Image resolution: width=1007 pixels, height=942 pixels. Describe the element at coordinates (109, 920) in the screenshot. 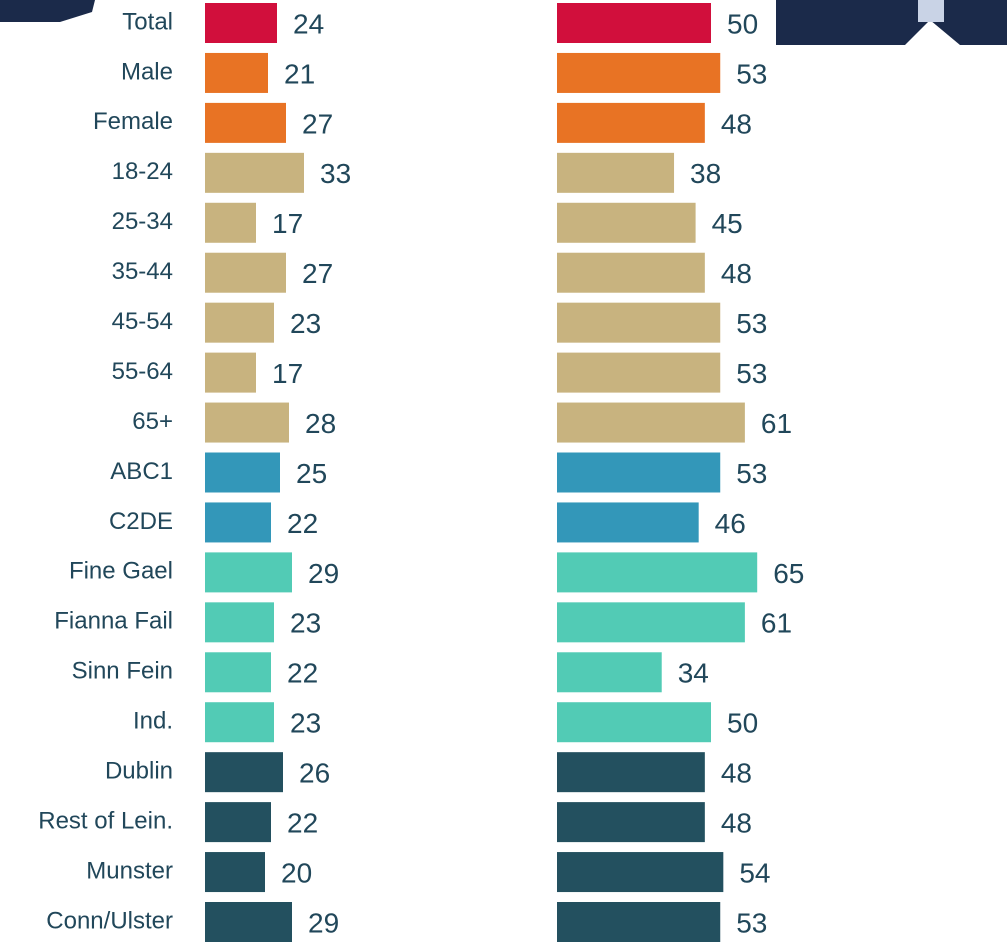

I see `category-label: Conn/Ulster` at that location.